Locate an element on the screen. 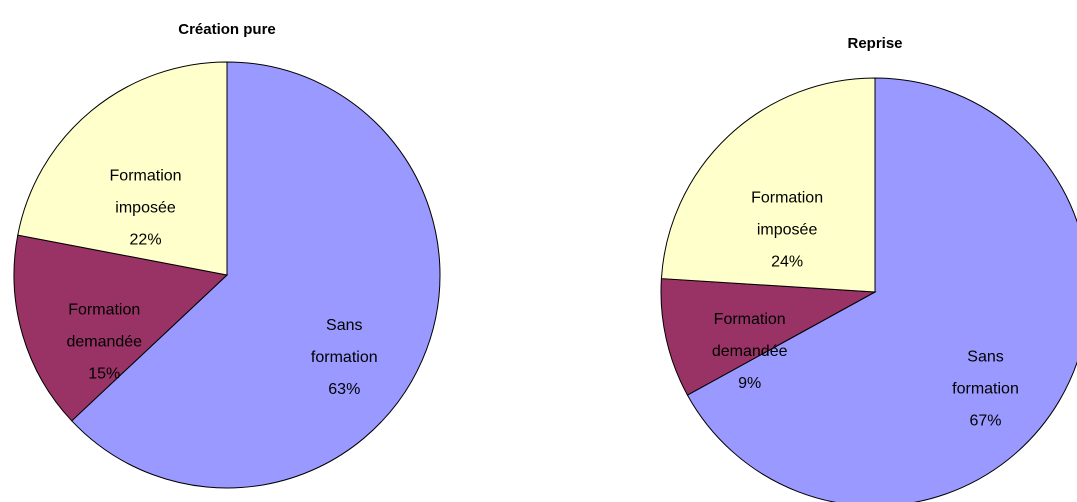 The image size is (1077, 502). chart-title: Création pure is located at coordinates (227, 29).